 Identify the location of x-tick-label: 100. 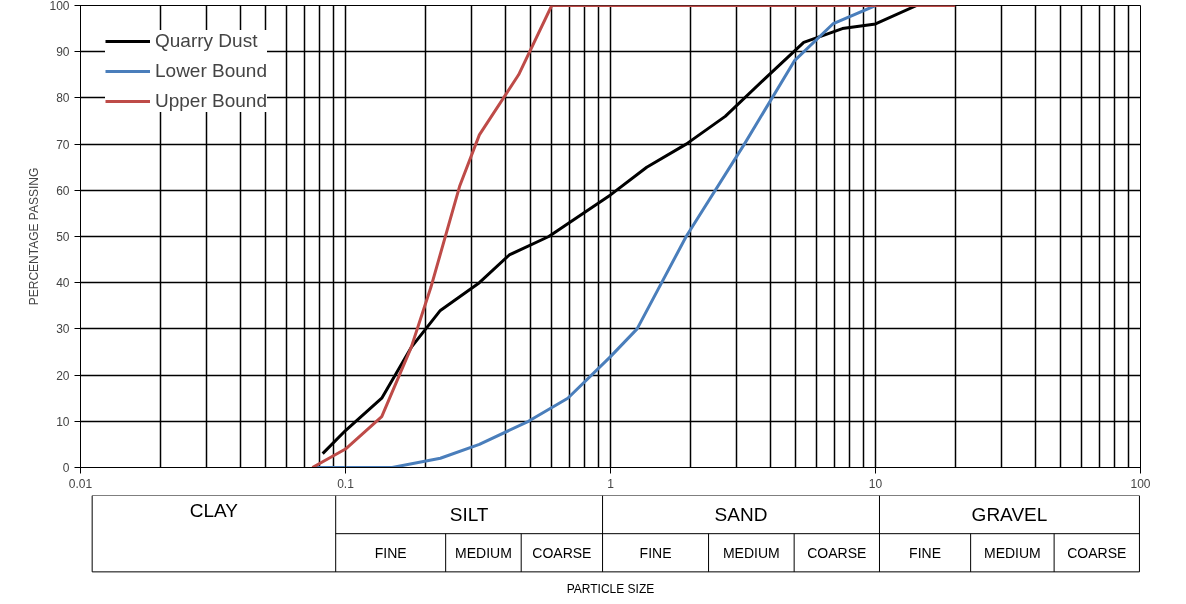
(1140, 483).